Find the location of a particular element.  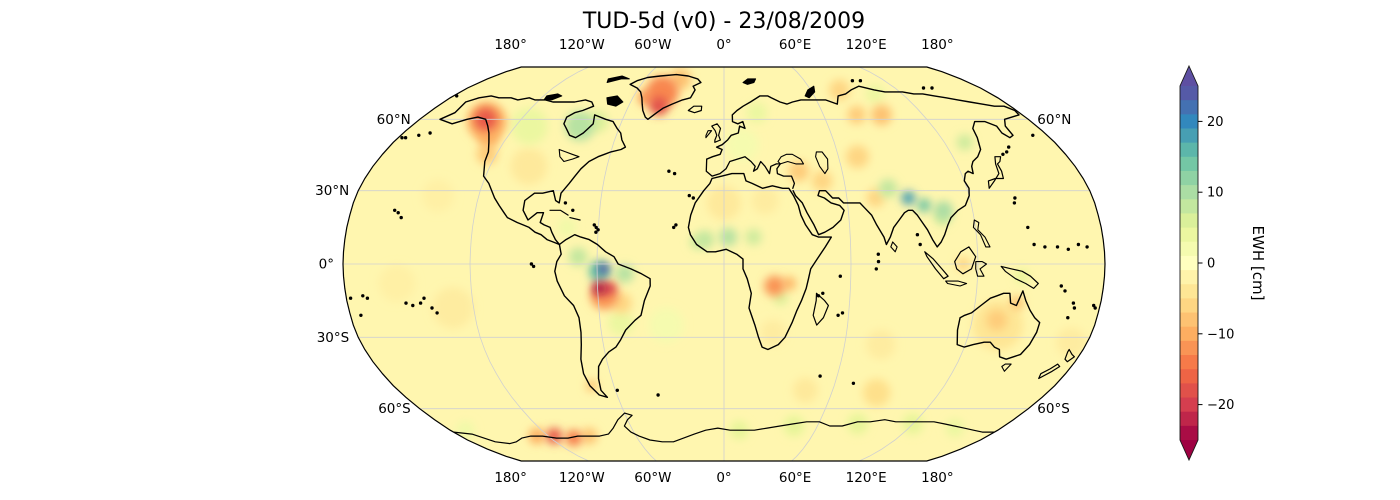

lon-label-bottom: 180° is located at coordinates (510, 478).